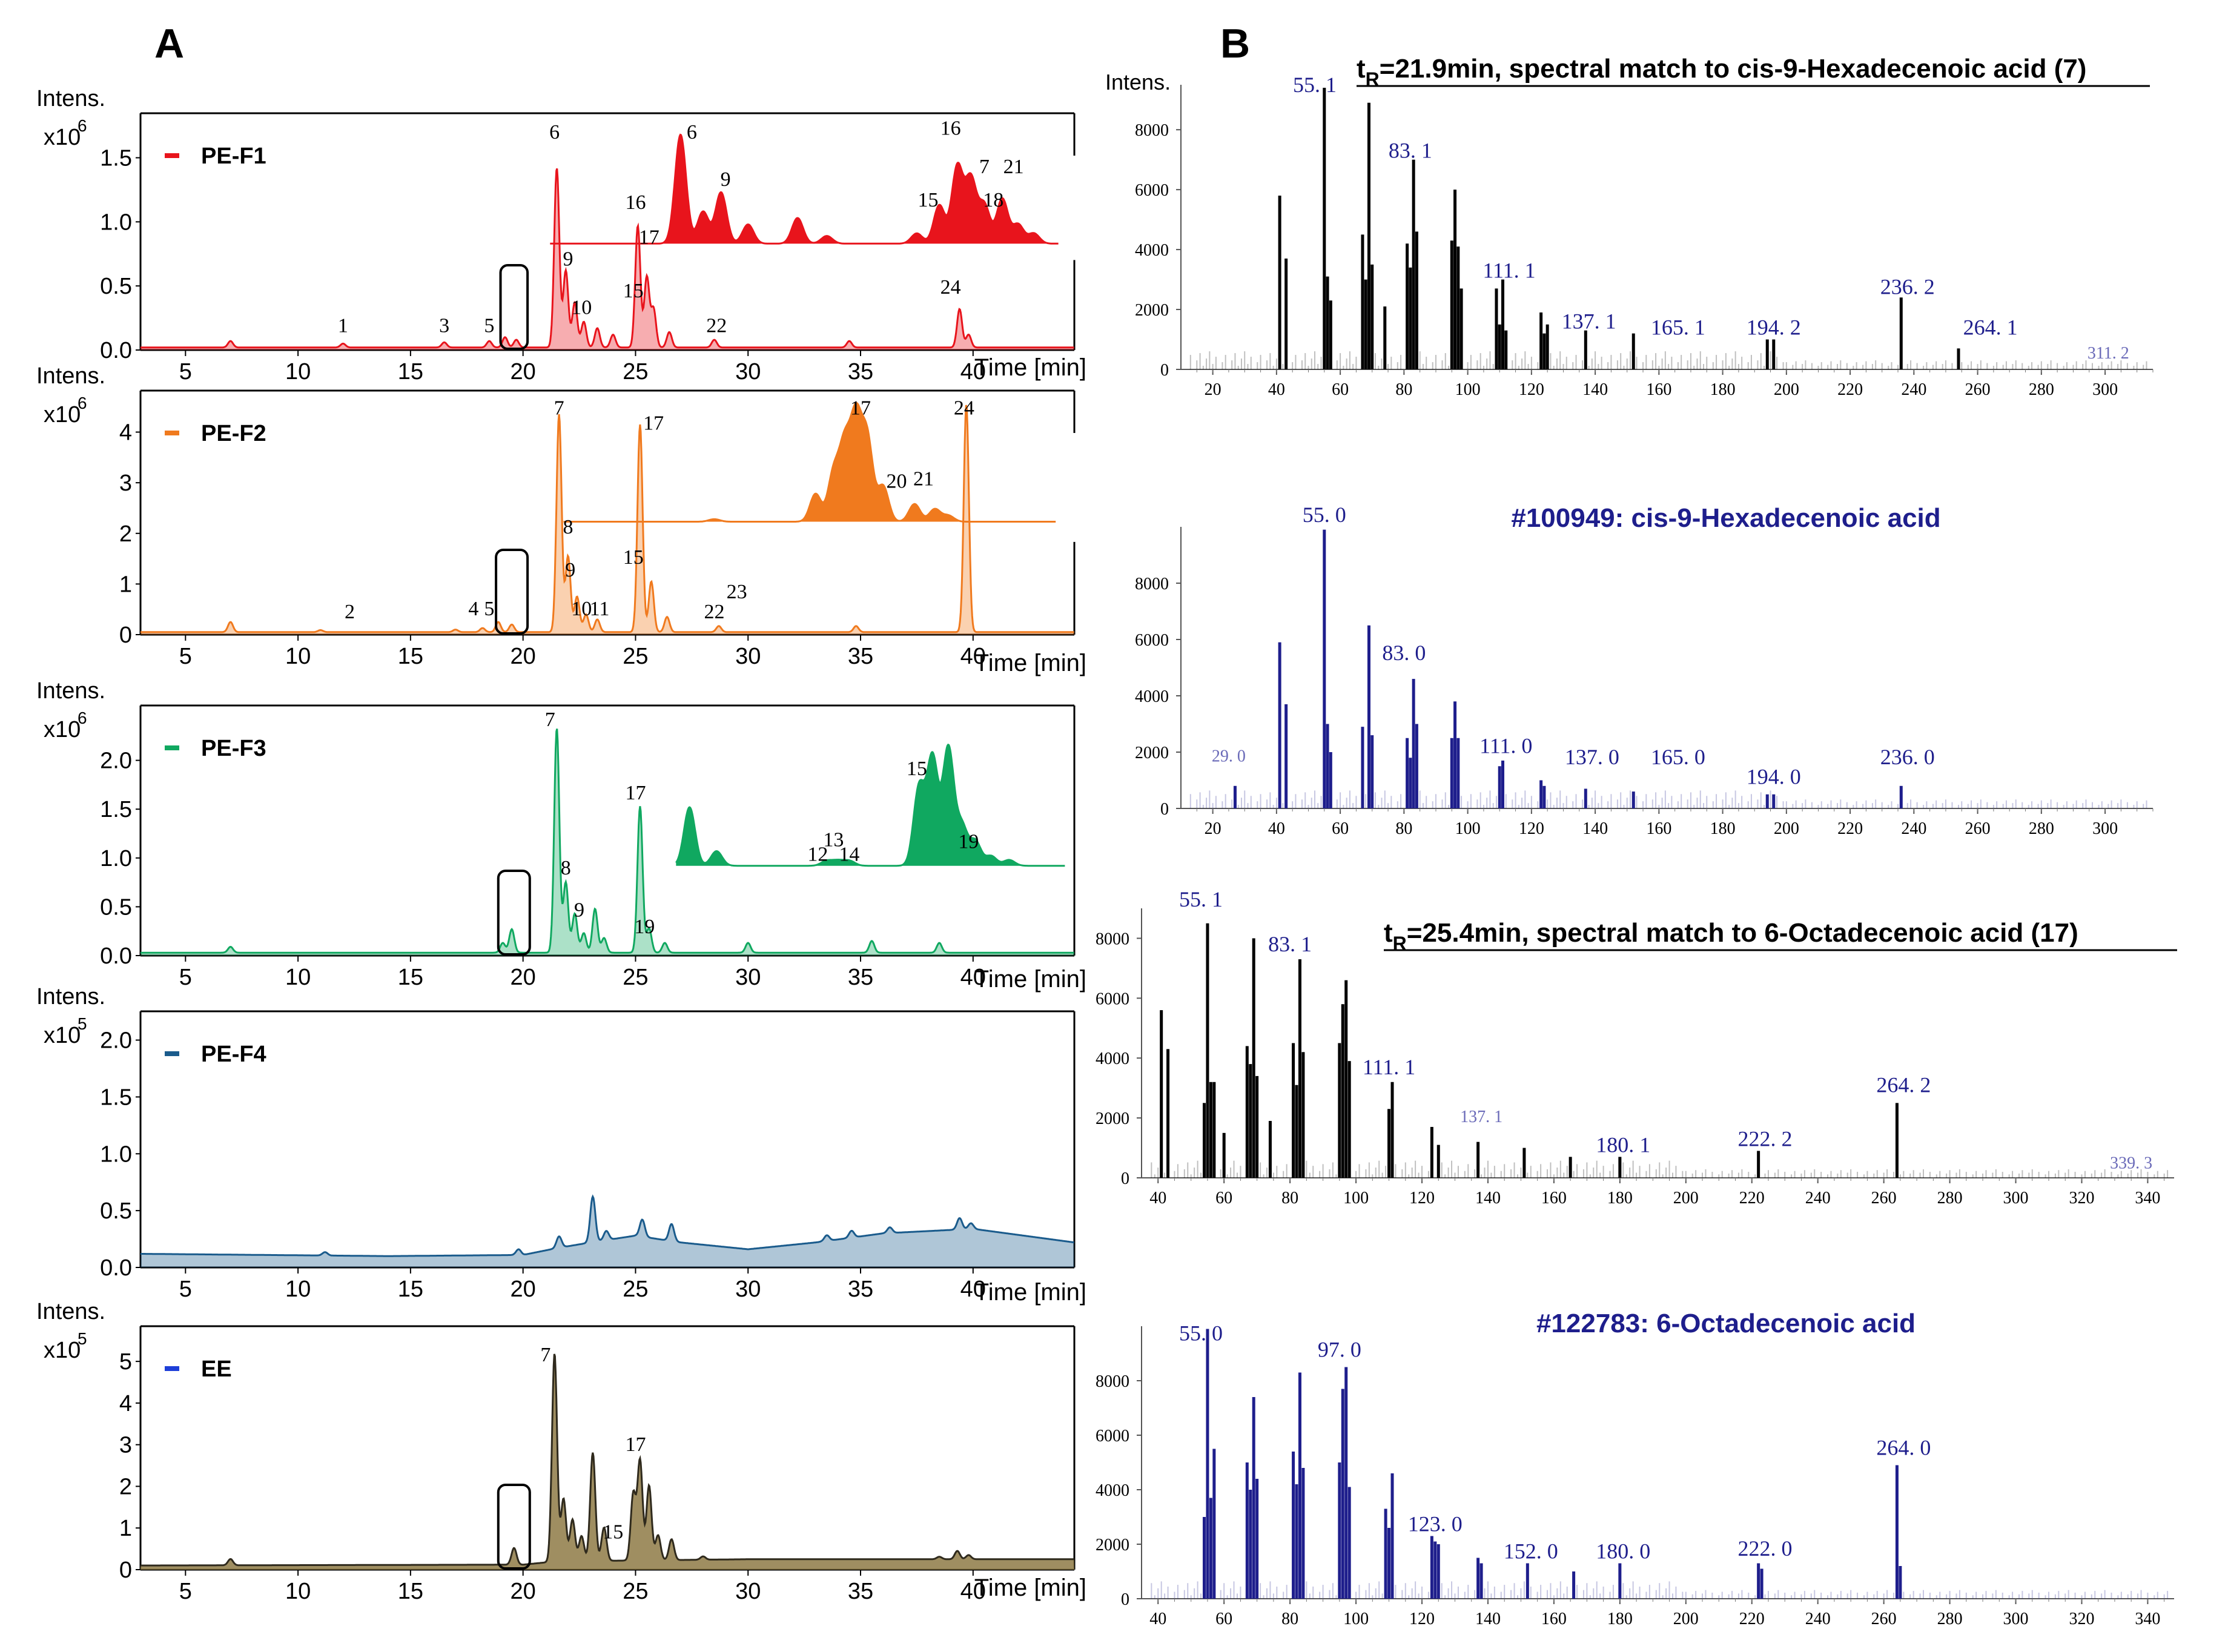 Image resolution: width=2228 pixels, height=1652 pixels. I want to click on mz-label: 137. 0, so click(1592, 757).